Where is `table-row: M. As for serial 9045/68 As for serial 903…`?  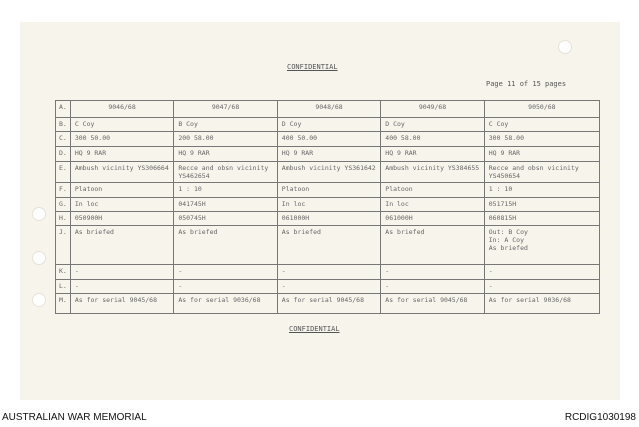 table-row: M. As for serial 9045/68 As for serial 903… is located at coordinates (328, 303).